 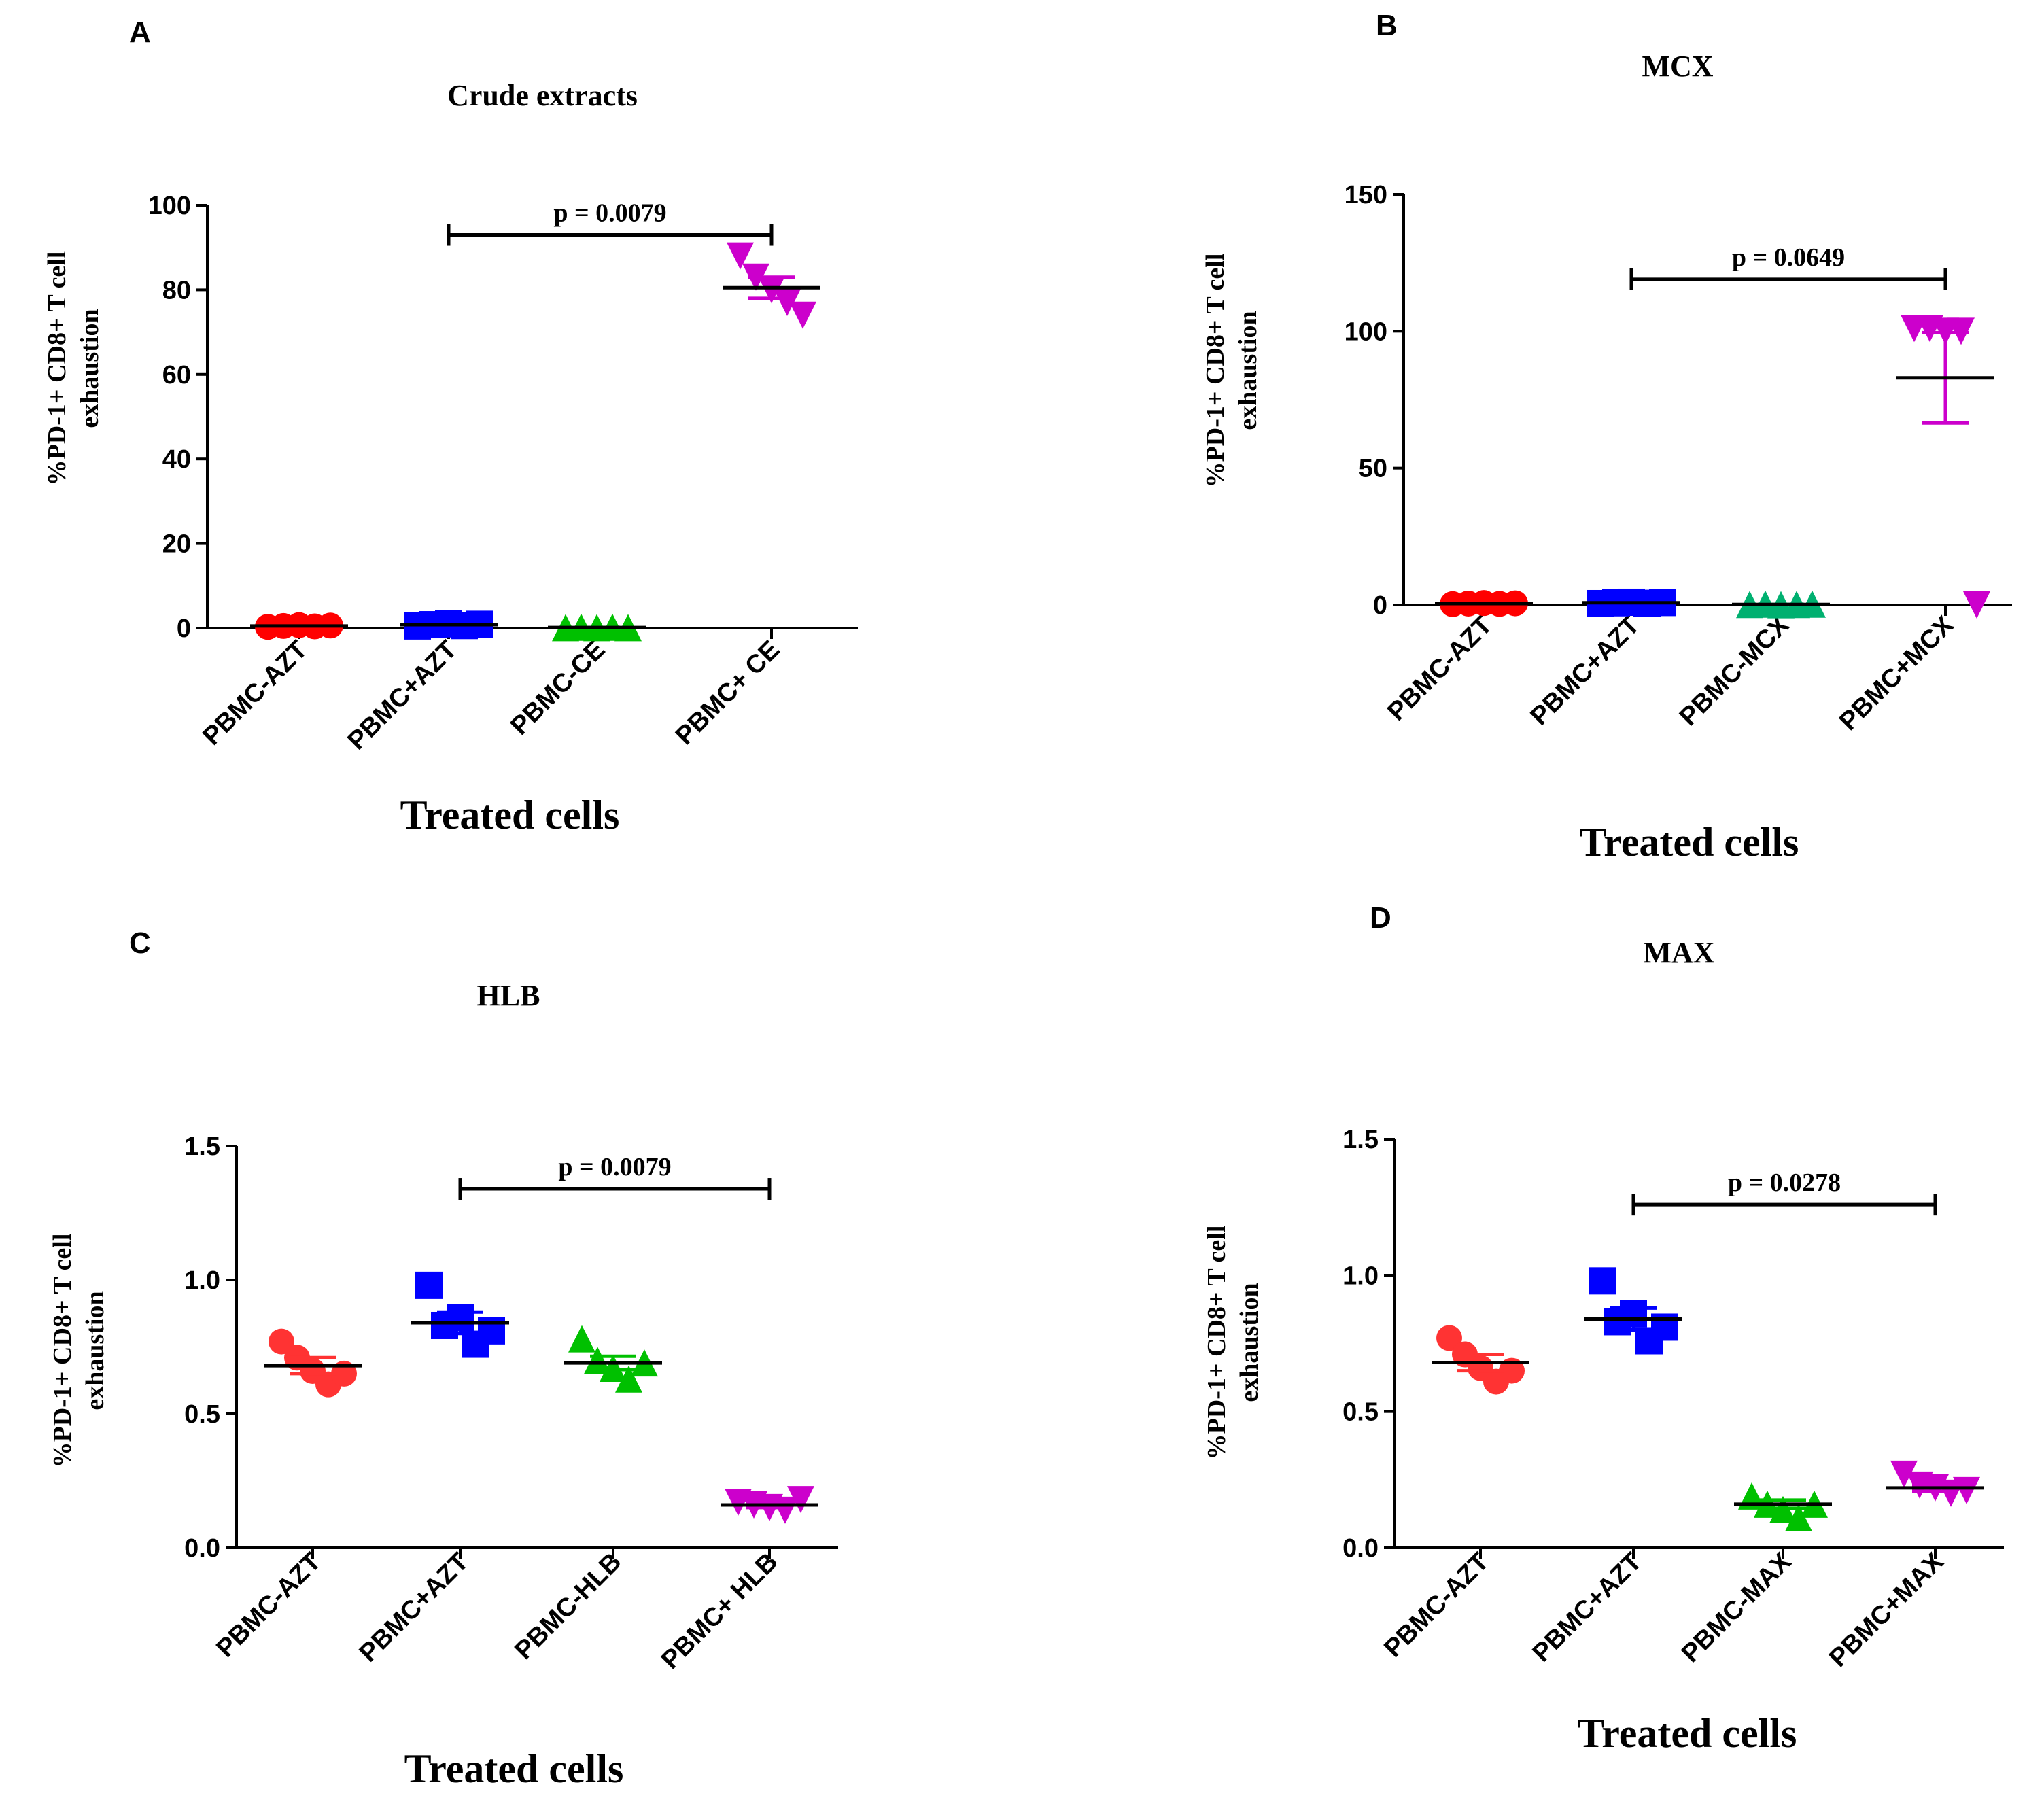 I want to click on series-PBMC-CE, so click(x=597, y=627).